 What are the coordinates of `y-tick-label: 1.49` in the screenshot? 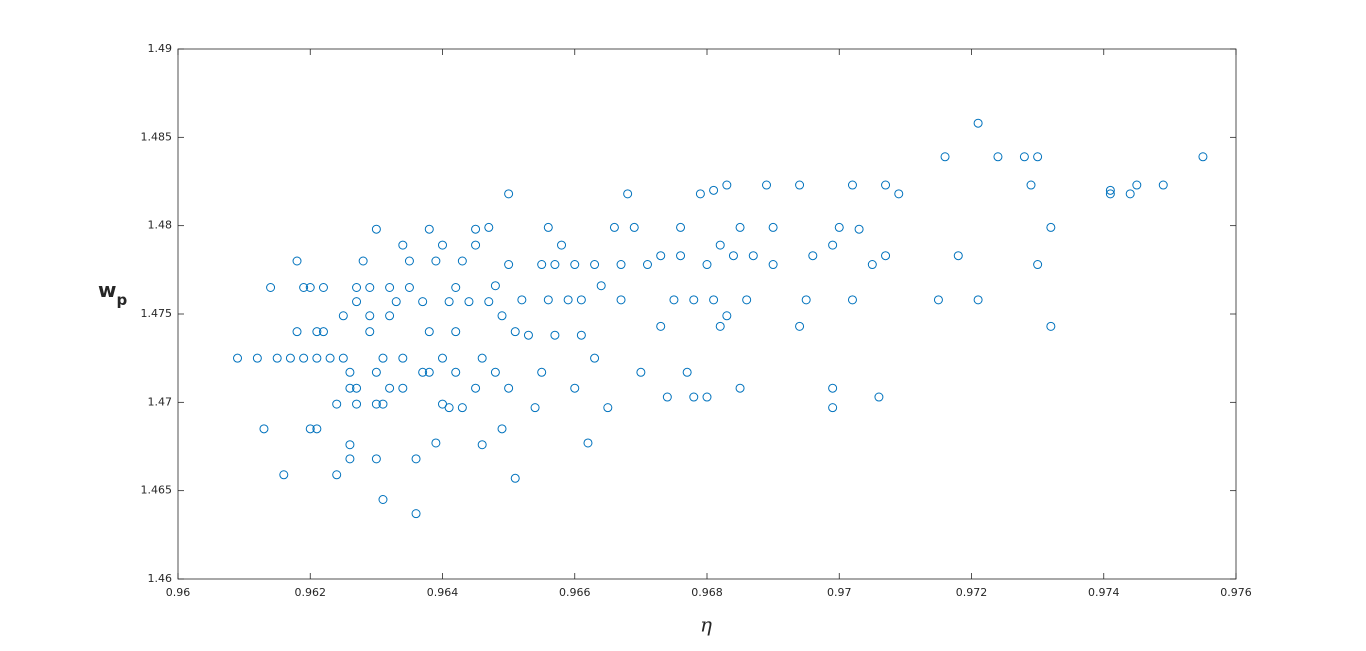 It's located at (160, 48).